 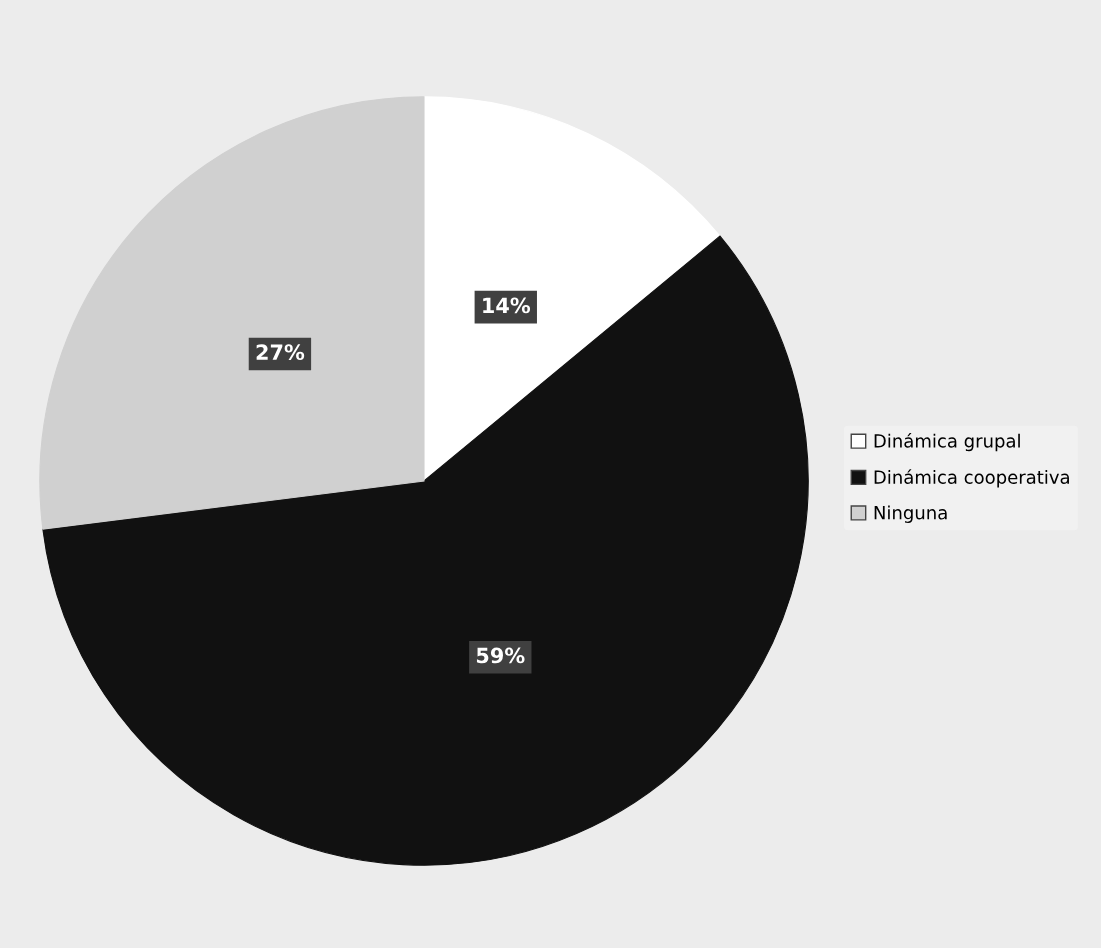 I want to click on data-label: 14%, so click(x=507, y=305).